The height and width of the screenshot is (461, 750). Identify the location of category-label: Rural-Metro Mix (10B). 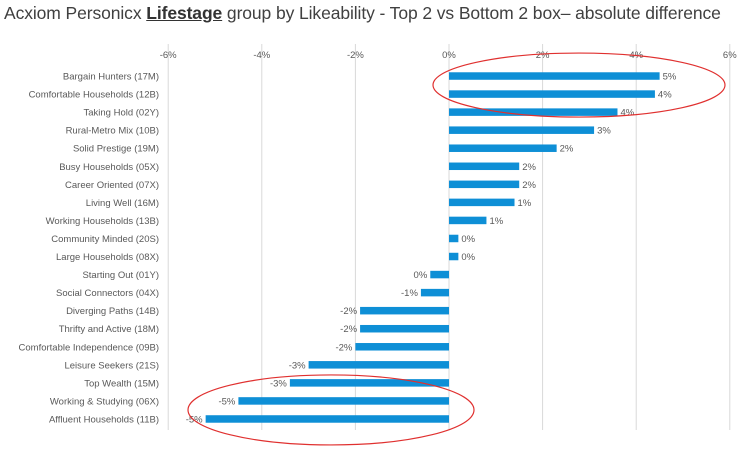
(112, 131).